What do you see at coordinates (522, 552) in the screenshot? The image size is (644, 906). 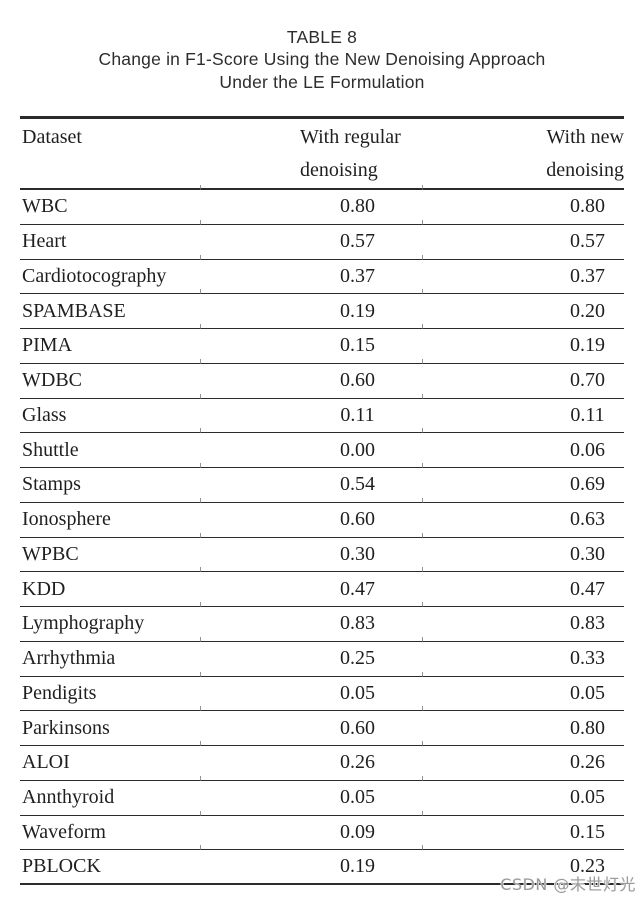 I see `new-denoising-value-cell: 0.30` at bounding box center [522, 552].